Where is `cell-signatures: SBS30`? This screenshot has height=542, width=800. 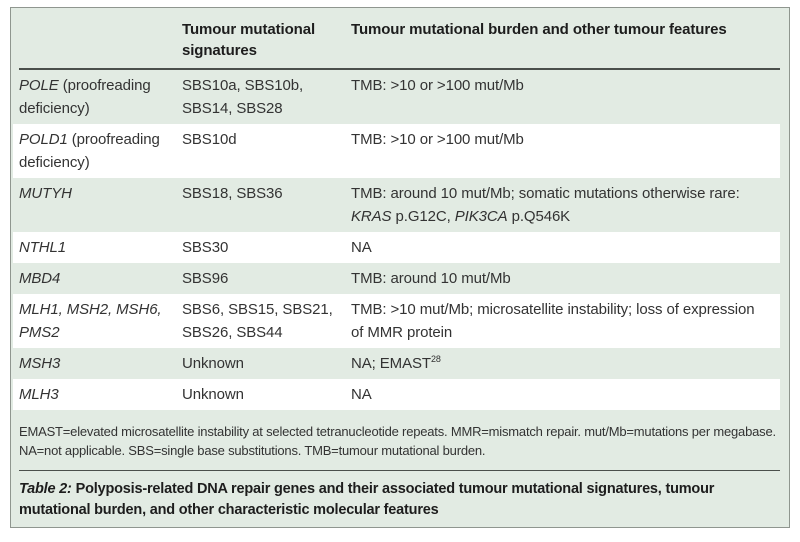 cell-signatures: SBS30 is located at coordinates (205, 247).